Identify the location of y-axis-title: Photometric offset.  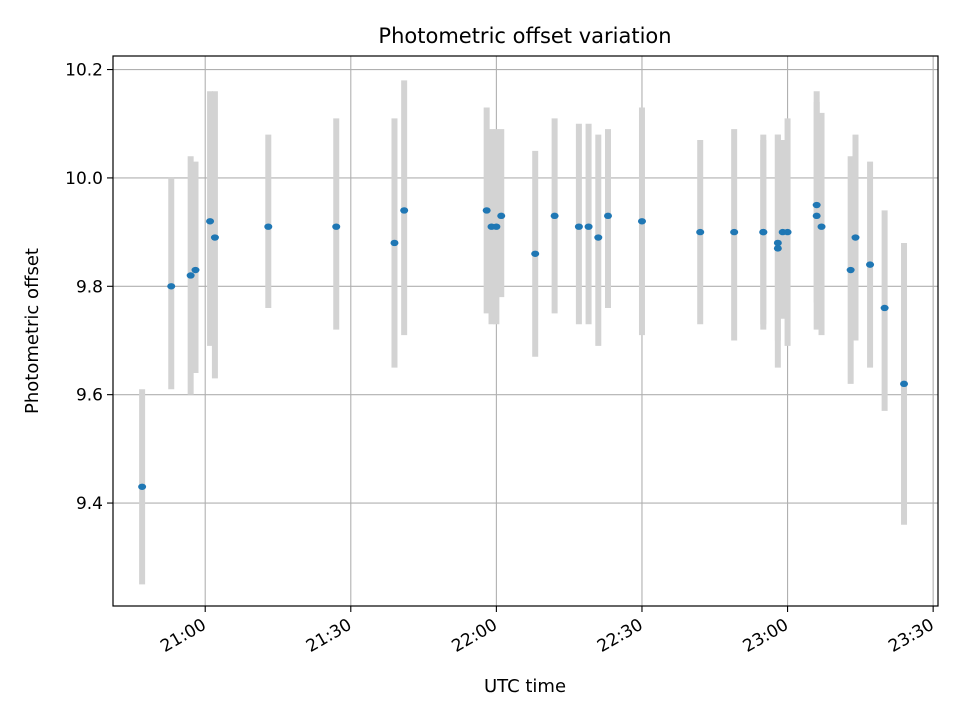
(32, 331).